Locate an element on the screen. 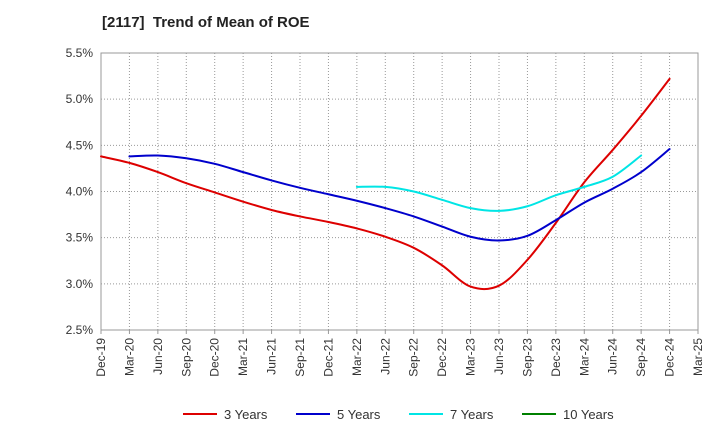 The image size is (720, 445). y-tick-label: 5.5% is located at coordinates (80, 53).